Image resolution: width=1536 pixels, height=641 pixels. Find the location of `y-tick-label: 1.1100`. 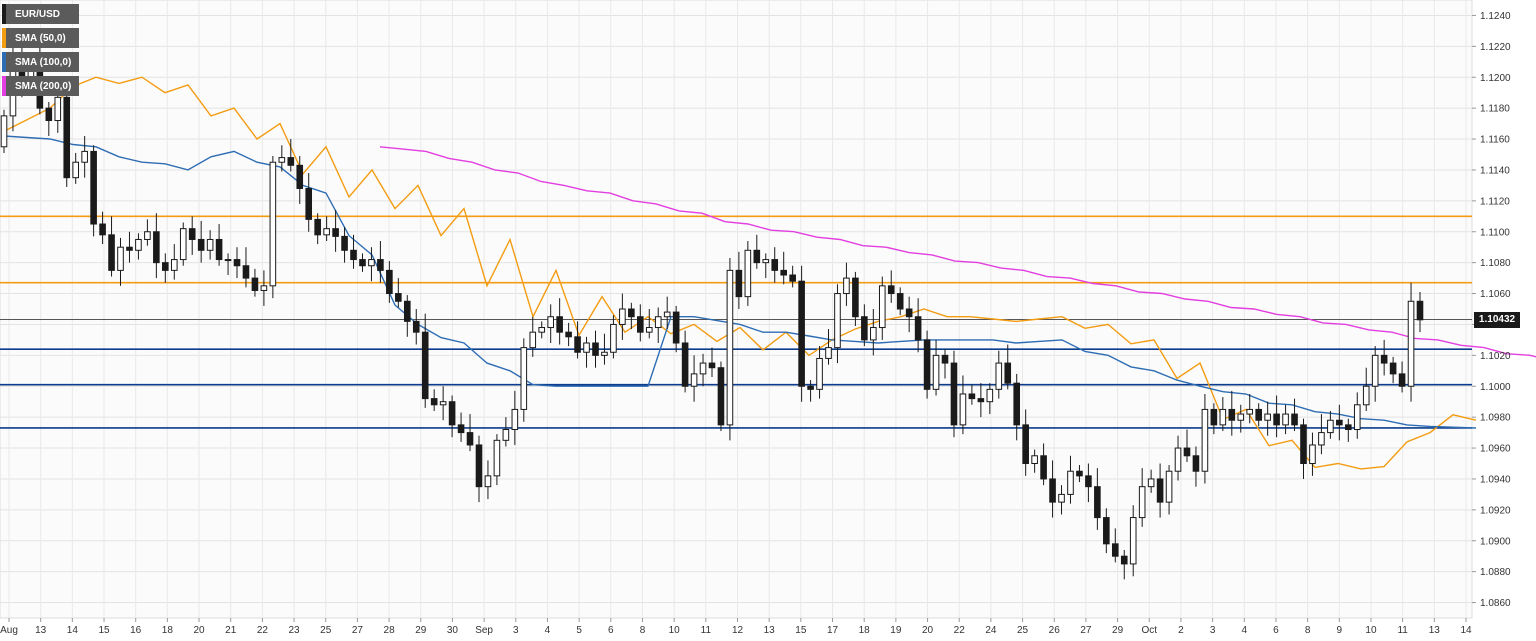

y-tick-label: 1.1100 is located at coordinates (1495, 232).